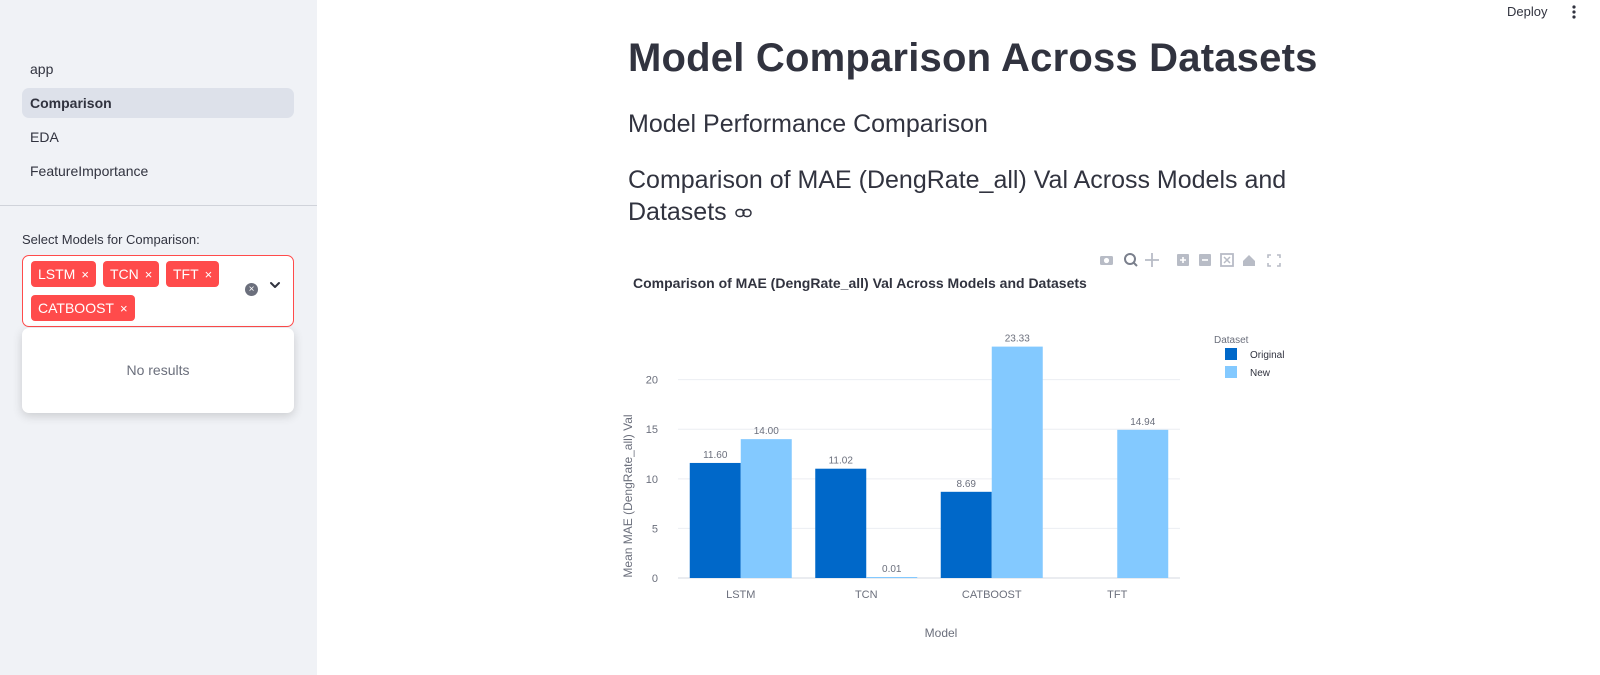 This screenshot has height=675, width=1600. What do you see at coordinates (1142, 422) in the screenshot?
I see `data-label: 14.94` at bounding box center [1142, 422].